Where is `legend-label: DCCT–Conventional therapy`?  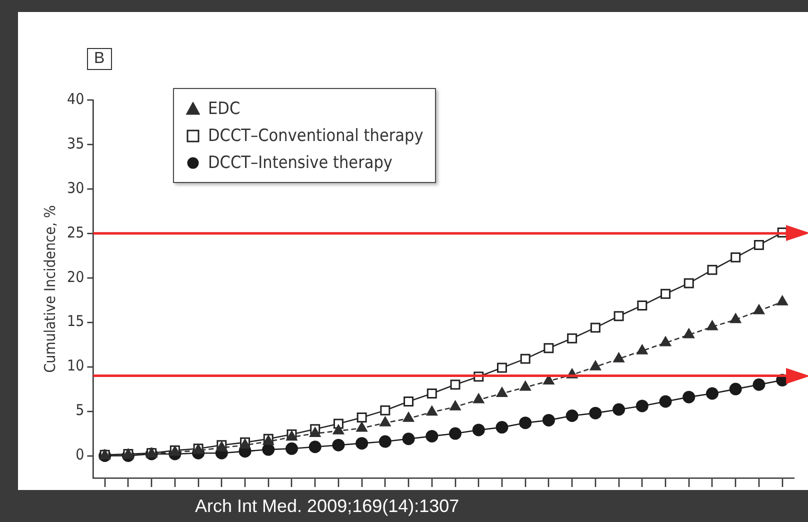 legend-label: DCCT–Conventional therapy is located at coordinates (316, 136).